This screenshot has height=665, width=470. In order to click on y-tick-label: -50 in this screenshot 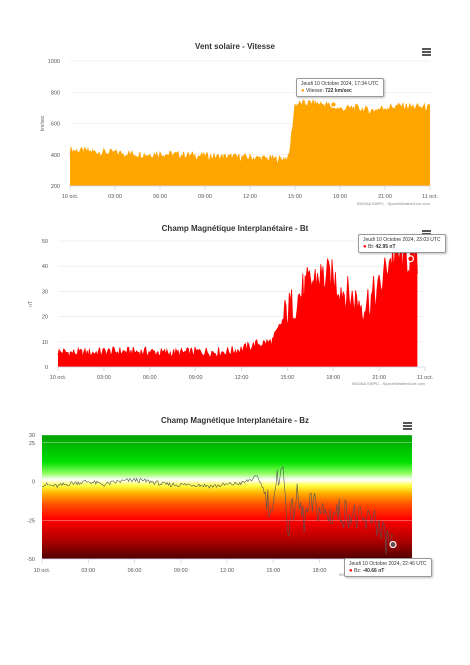, I will do `click(31, 560)`.